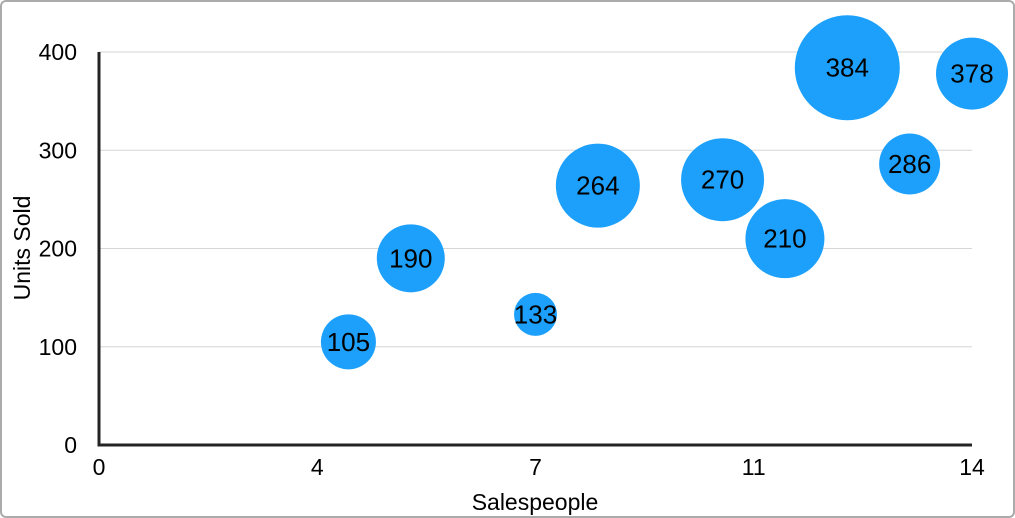 The image size is (1015, 518). I want to click on y-tick-label: 400, so click(58, 52).